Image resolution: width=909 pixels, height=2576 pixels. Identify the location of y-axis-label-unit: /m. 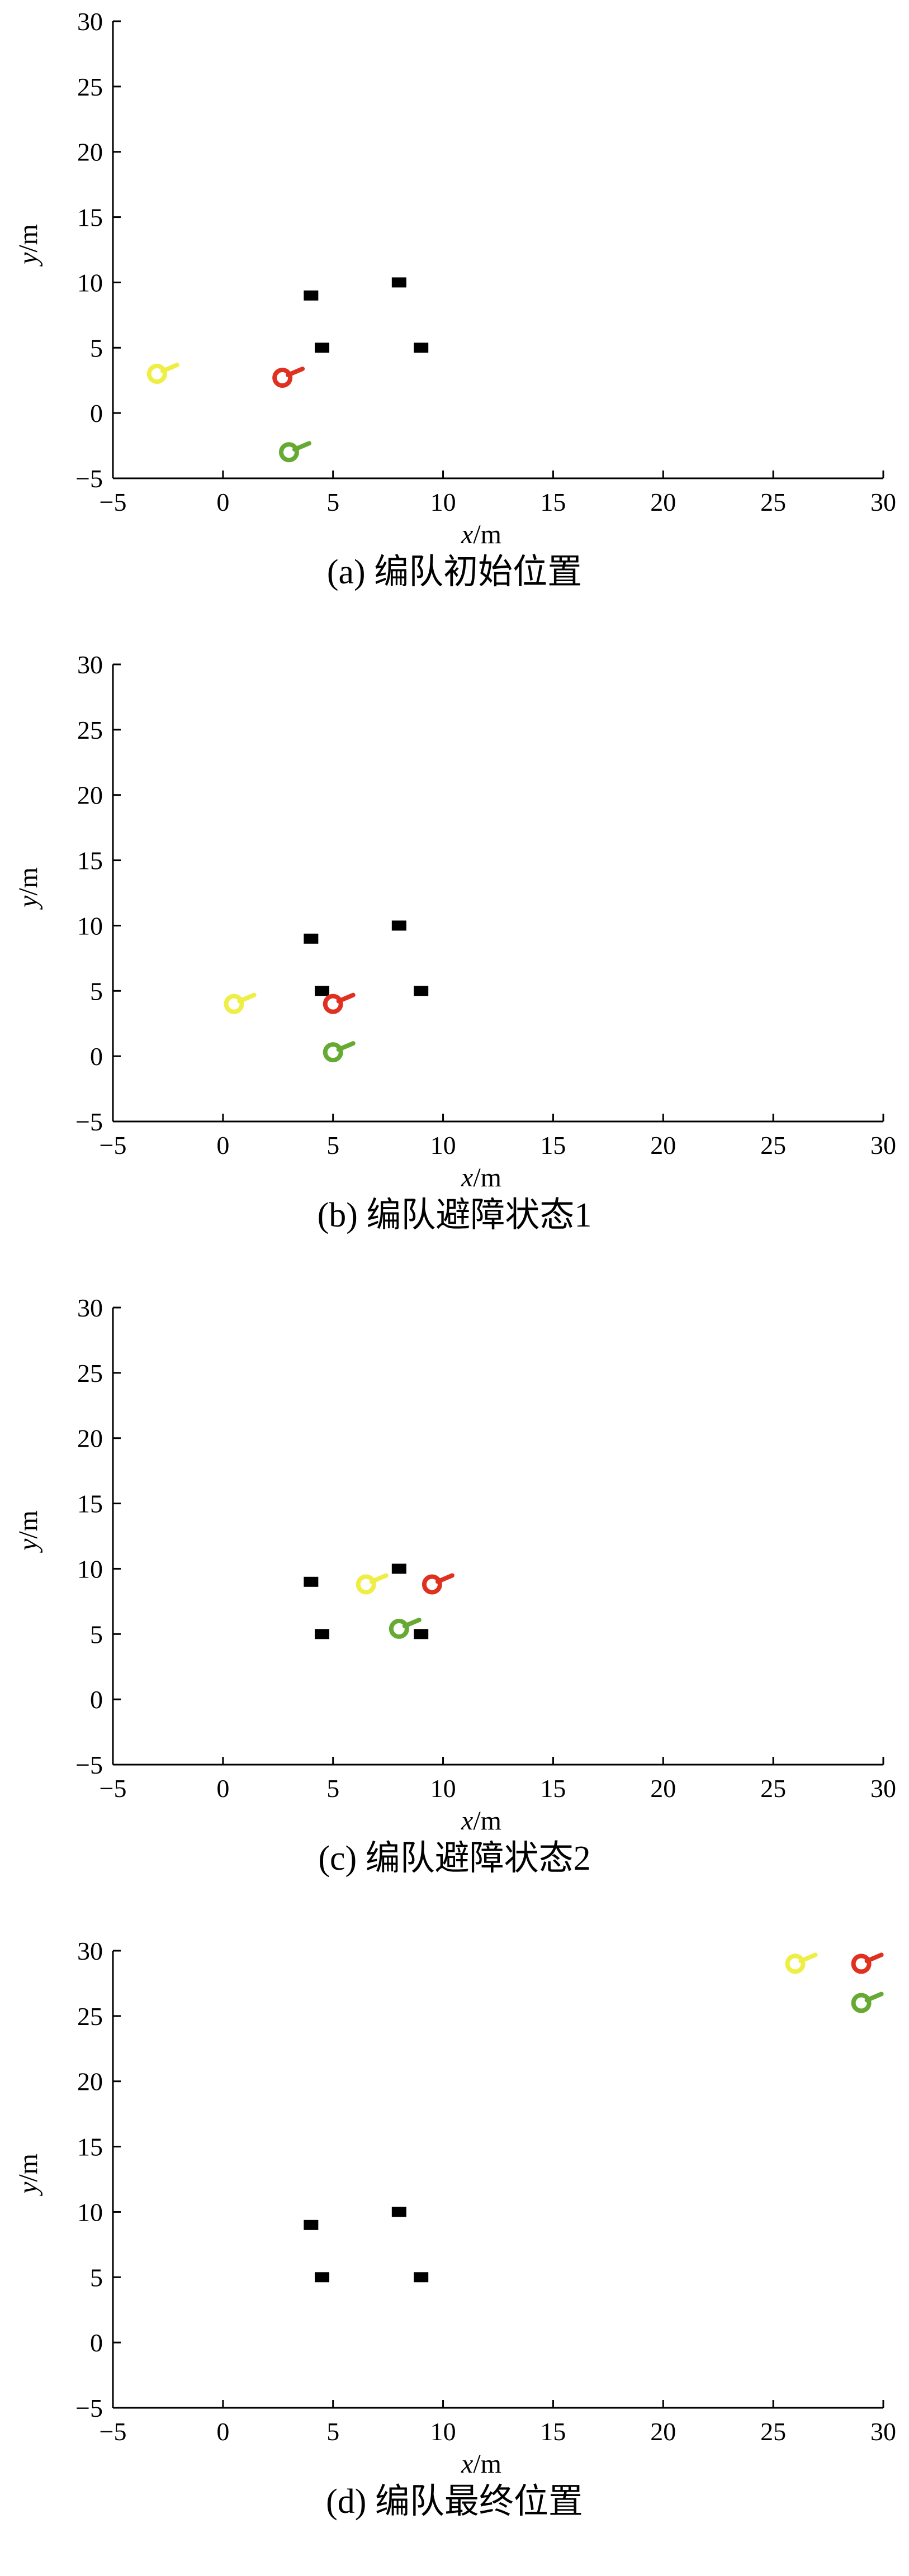
(28, 2168).